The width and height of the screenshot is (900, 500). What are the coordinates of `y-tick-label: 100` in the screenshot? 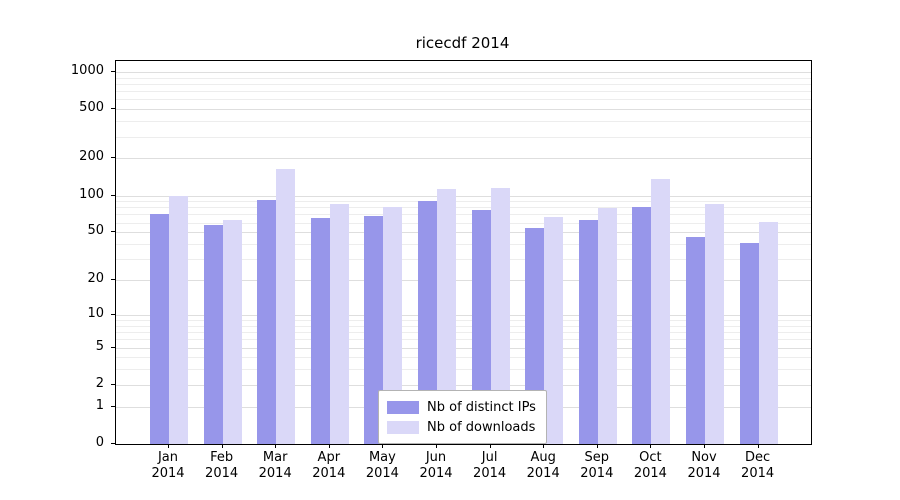 It's located at (91, 194).